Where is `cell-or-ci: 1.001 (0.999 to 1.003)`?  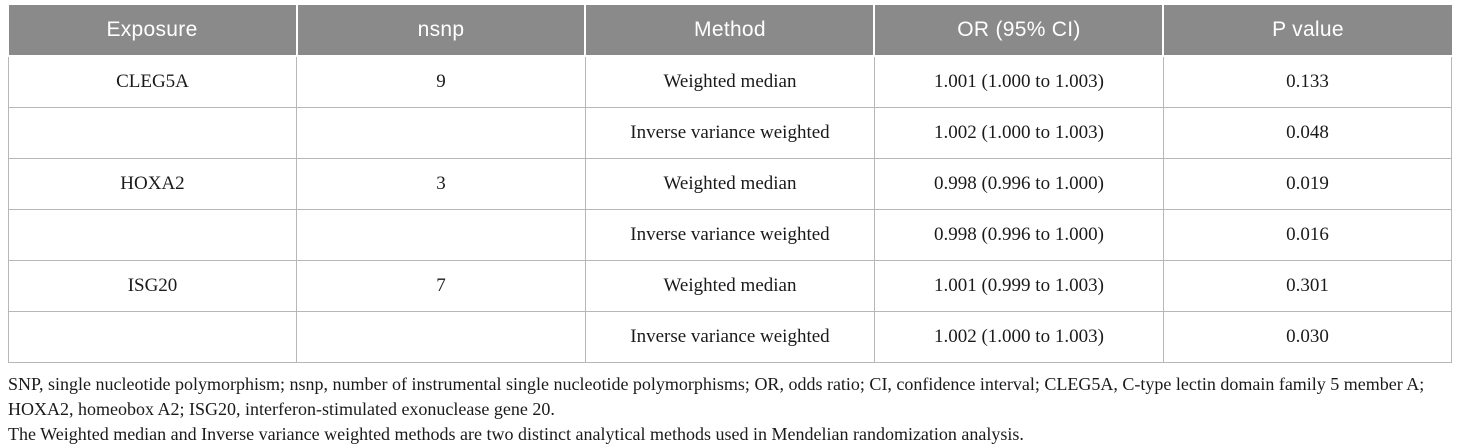
cell-or-ci: 1.001 (0.999 to 1.003) is located at coordinates (1018, 286).